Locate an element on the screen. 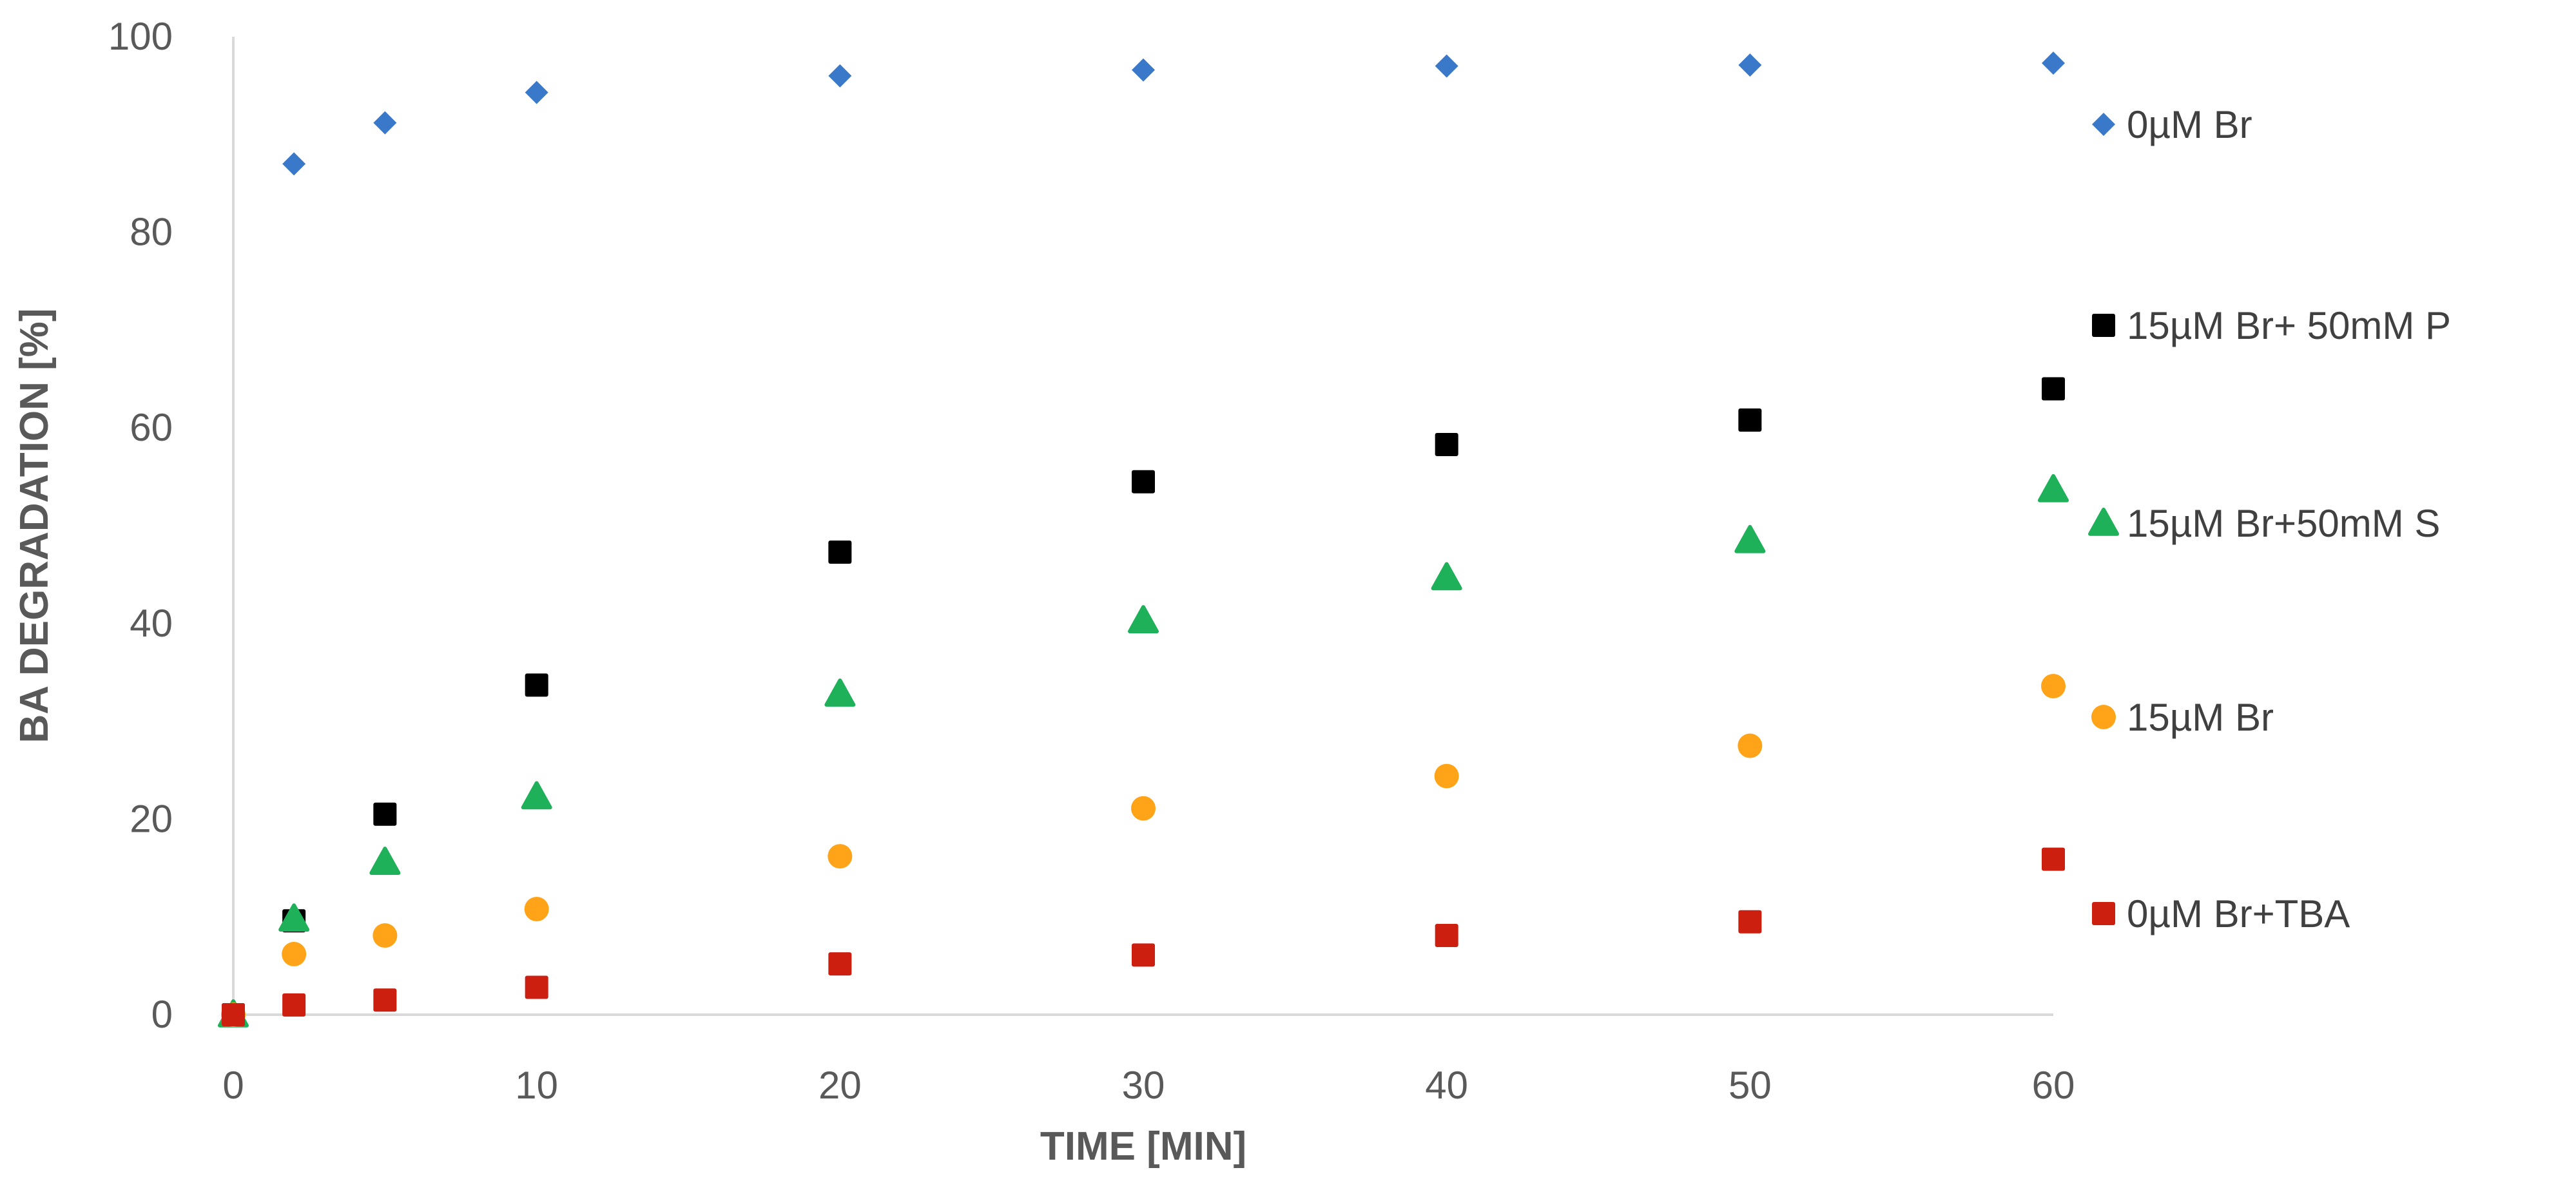 Image resolution: width=2576 pixels, height=1179 pixels. y-tick-label: 80 is located at coordinates (151, 232).